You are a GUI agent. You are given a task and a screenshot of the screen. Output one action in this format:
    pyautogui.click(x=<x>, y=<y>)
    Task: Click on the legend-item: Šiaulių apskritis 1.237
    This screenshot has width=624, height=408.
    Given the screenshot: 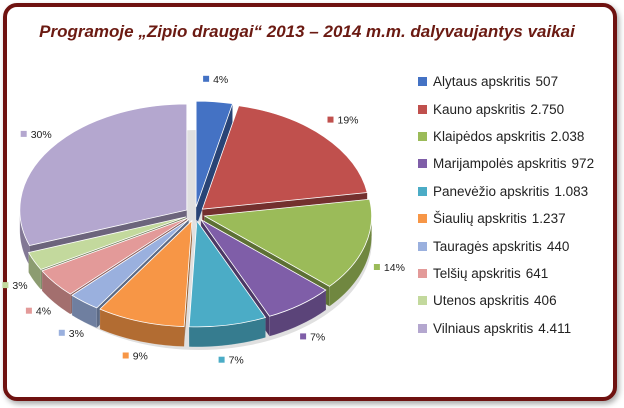 What is the action you would take?
    pyautogui.click(x=506, y=218)
    